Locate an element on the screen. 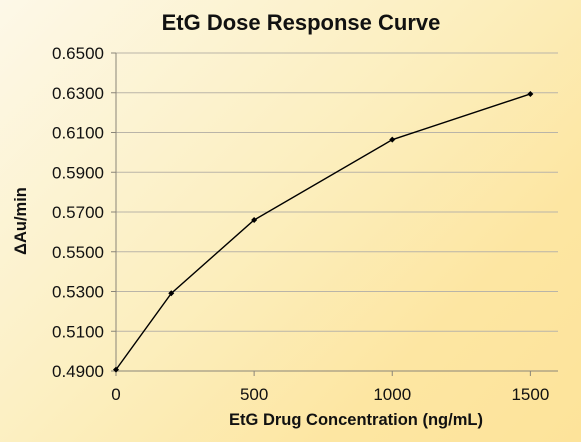 Image resolution: width=581 pixels, height=442 pixels. y-tick-label: 0.5500 is located at coordinates (78, 252).